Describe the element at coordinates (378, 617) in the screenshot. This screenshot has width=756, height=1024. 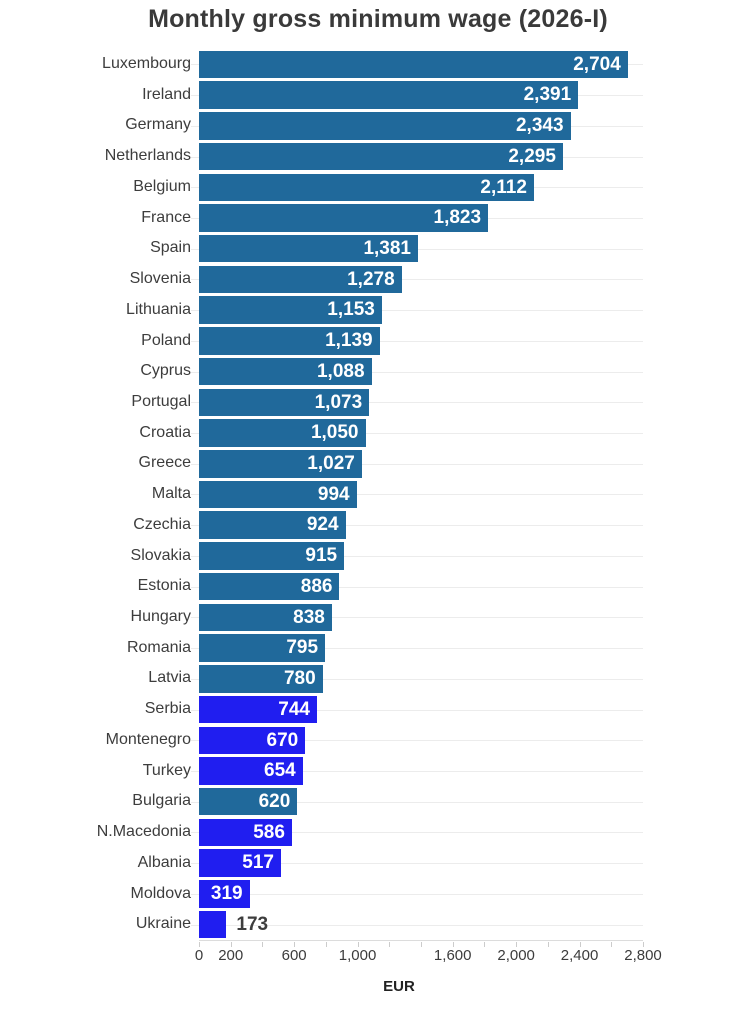
I see `bar-row: Hungary 838` at that location.